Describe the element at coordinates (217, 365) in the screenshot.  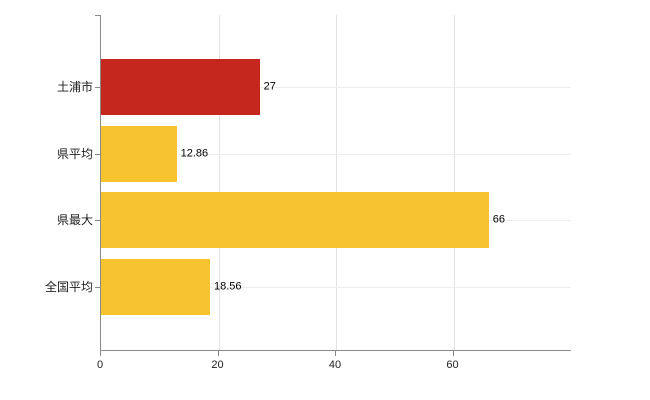
I see `x-tick-label: 20` at that location.